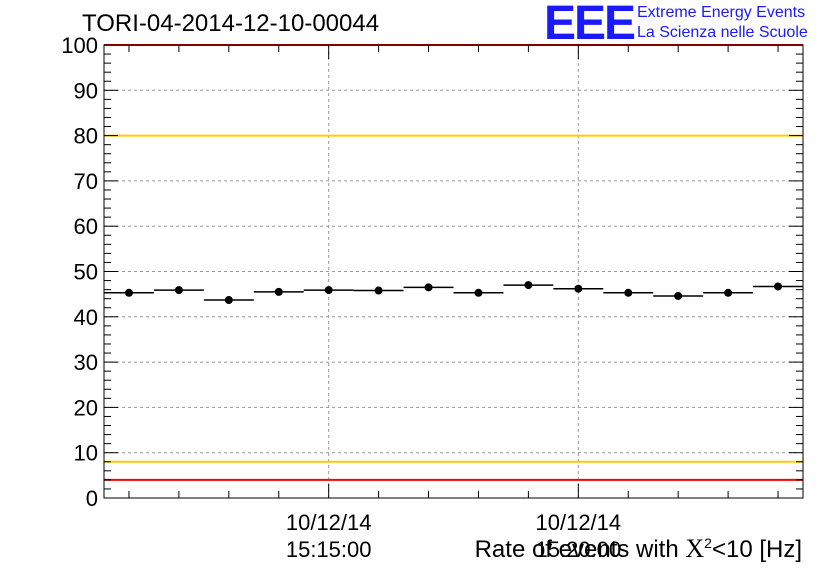 This screenshot has width=836, height=572. Describe the element at coordinates (708, 543) in the screenshot. I see `chi-exponent: 2` at that location.